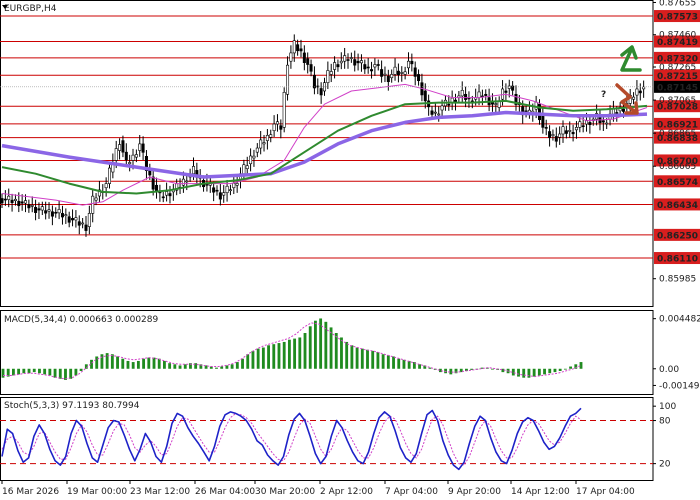 The image size is (700, 500). What do you see at coordinates (285, 492) in the screenshot?
I see `x-tick-label: 30 Mar 20:00` at bounding box center [285, 492].